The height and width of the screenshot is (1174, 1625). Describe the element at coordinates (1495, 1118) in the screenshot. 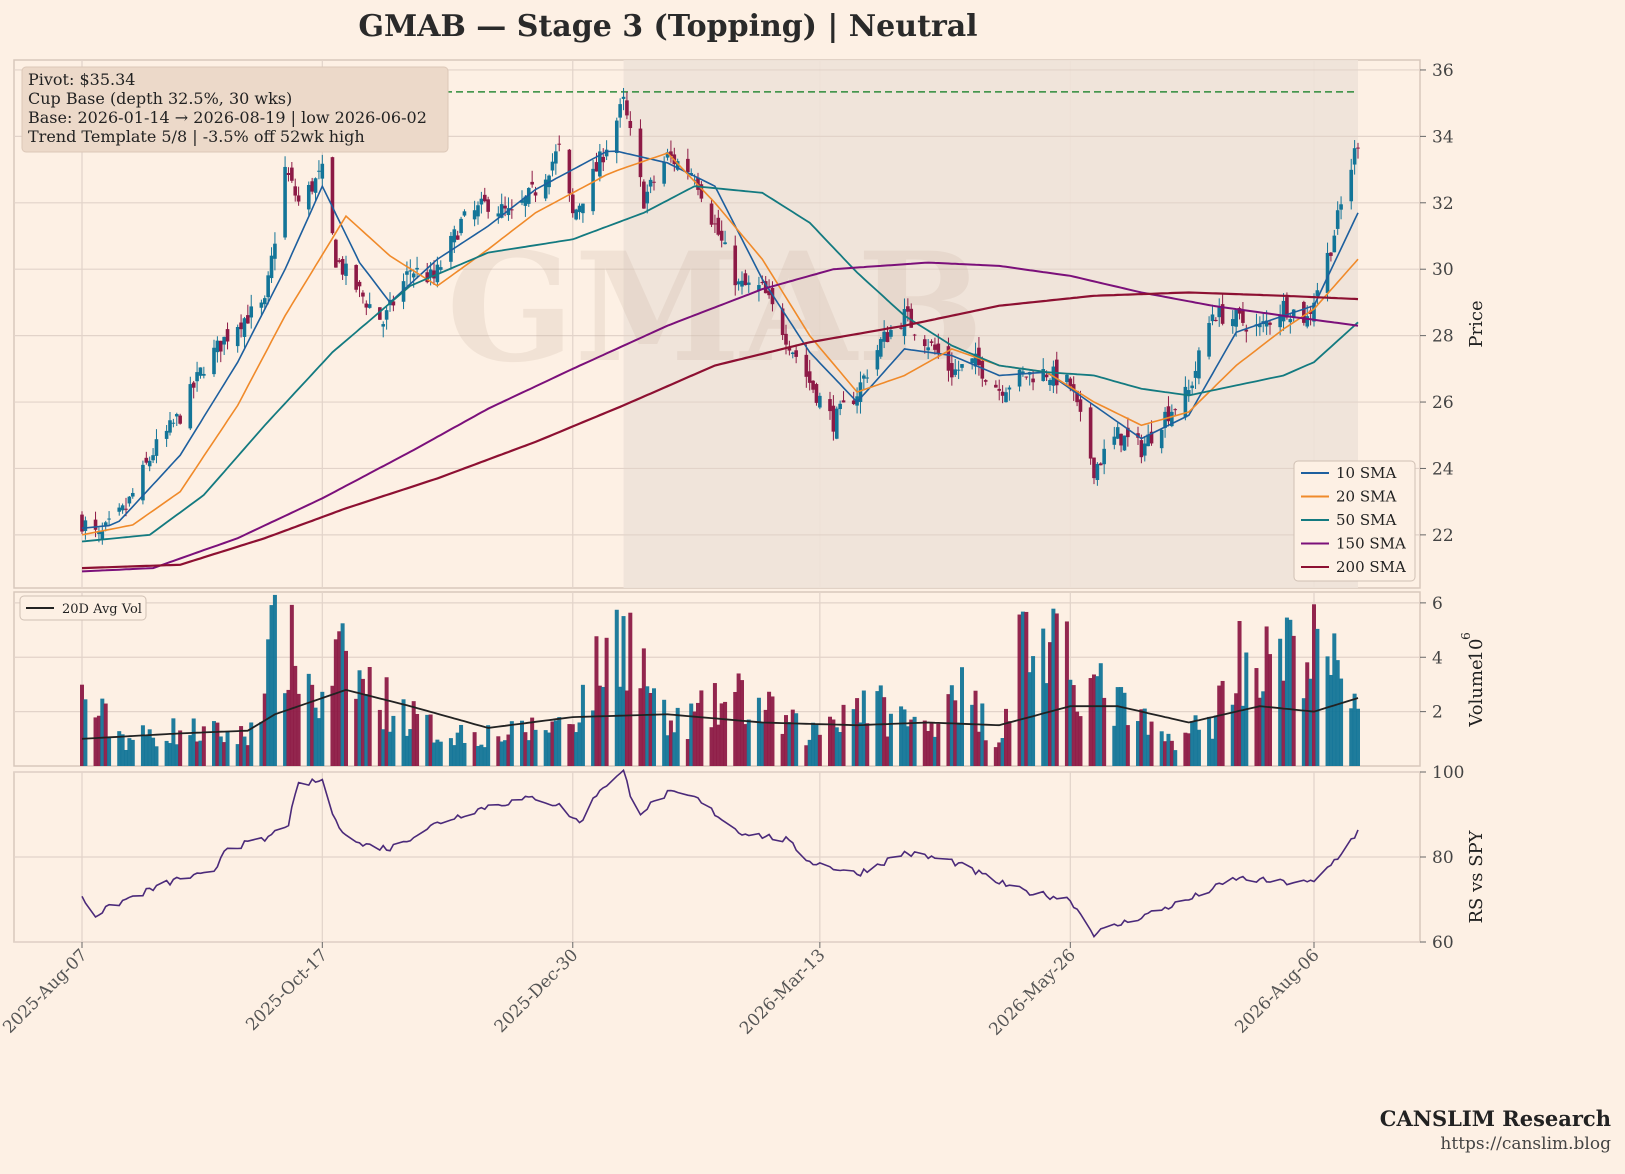

I see `footer-brand: CANSLIM Research` at that location.